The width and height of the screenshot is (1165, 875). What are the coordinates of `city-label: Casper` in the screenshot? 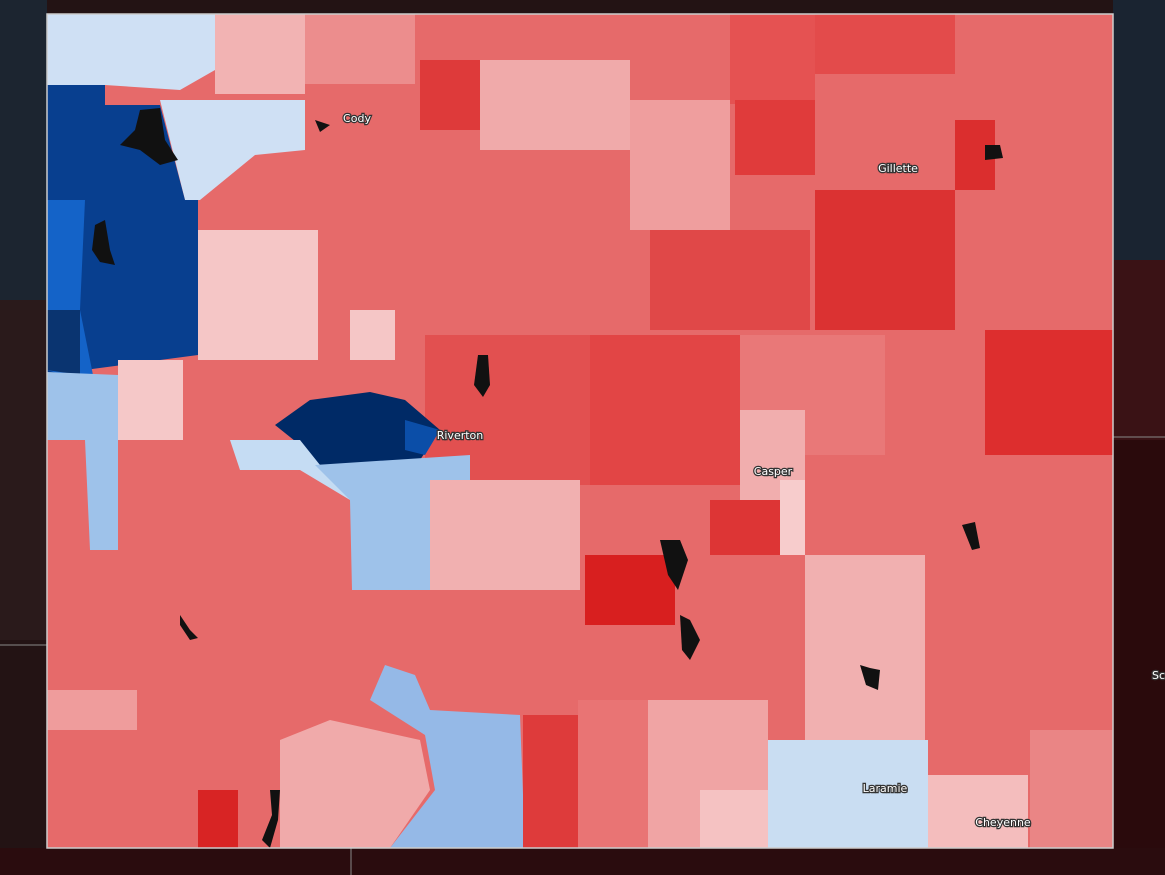 It's located at (773, 471).